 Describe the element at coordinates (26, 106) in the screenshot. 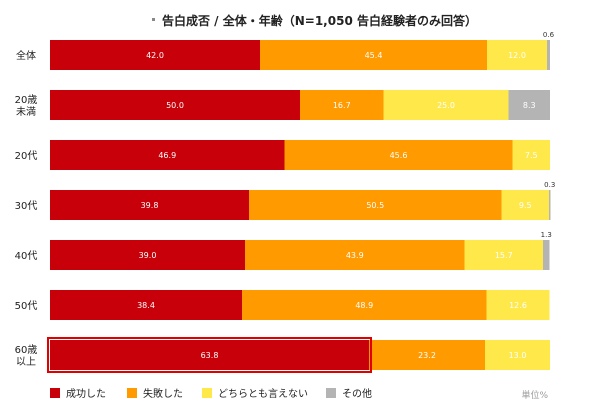

I see `category-label: 20歳未満` at that location.